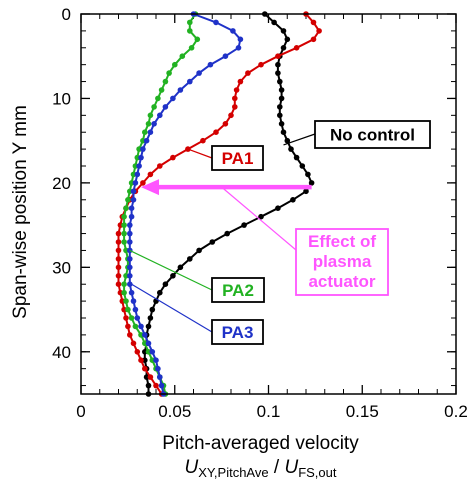 This screenshot has height=489, width=474. What do you see at coordinates (61, 98) in the screenshot?
I see `y-tick-label: 10` at bounding box center [61, 98].